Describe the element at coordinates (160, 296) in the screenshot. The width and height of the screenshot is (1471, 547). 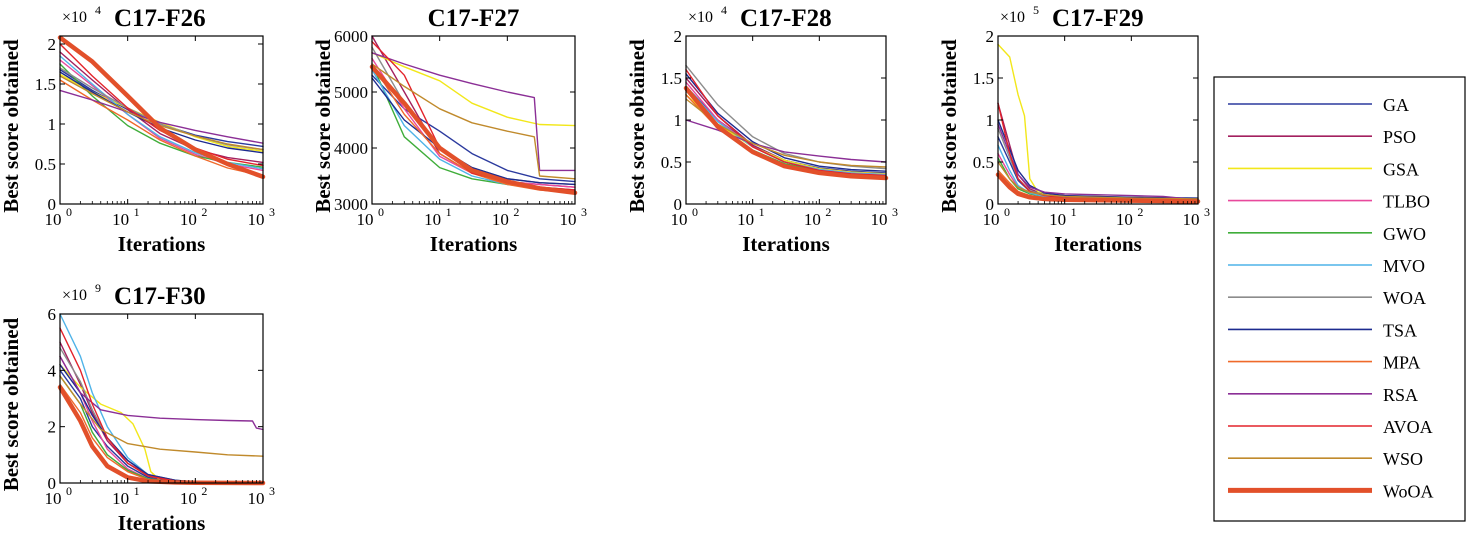
I see `chart-title: C17-F30` at that location.